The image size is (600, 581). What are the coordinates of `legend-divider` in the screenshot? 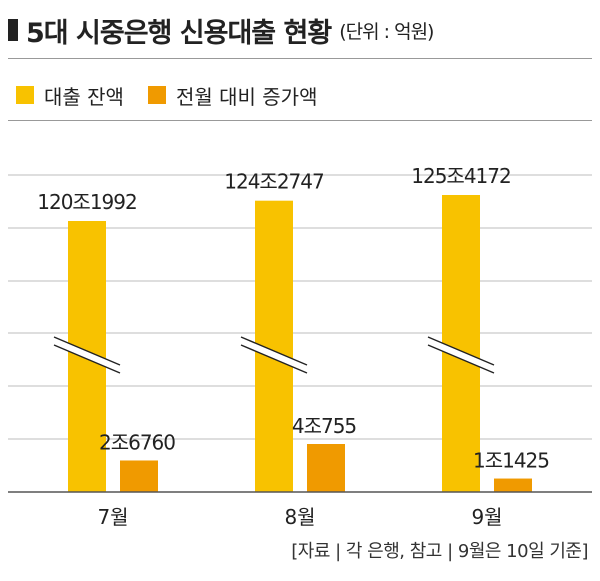 It's located at (300, 120).